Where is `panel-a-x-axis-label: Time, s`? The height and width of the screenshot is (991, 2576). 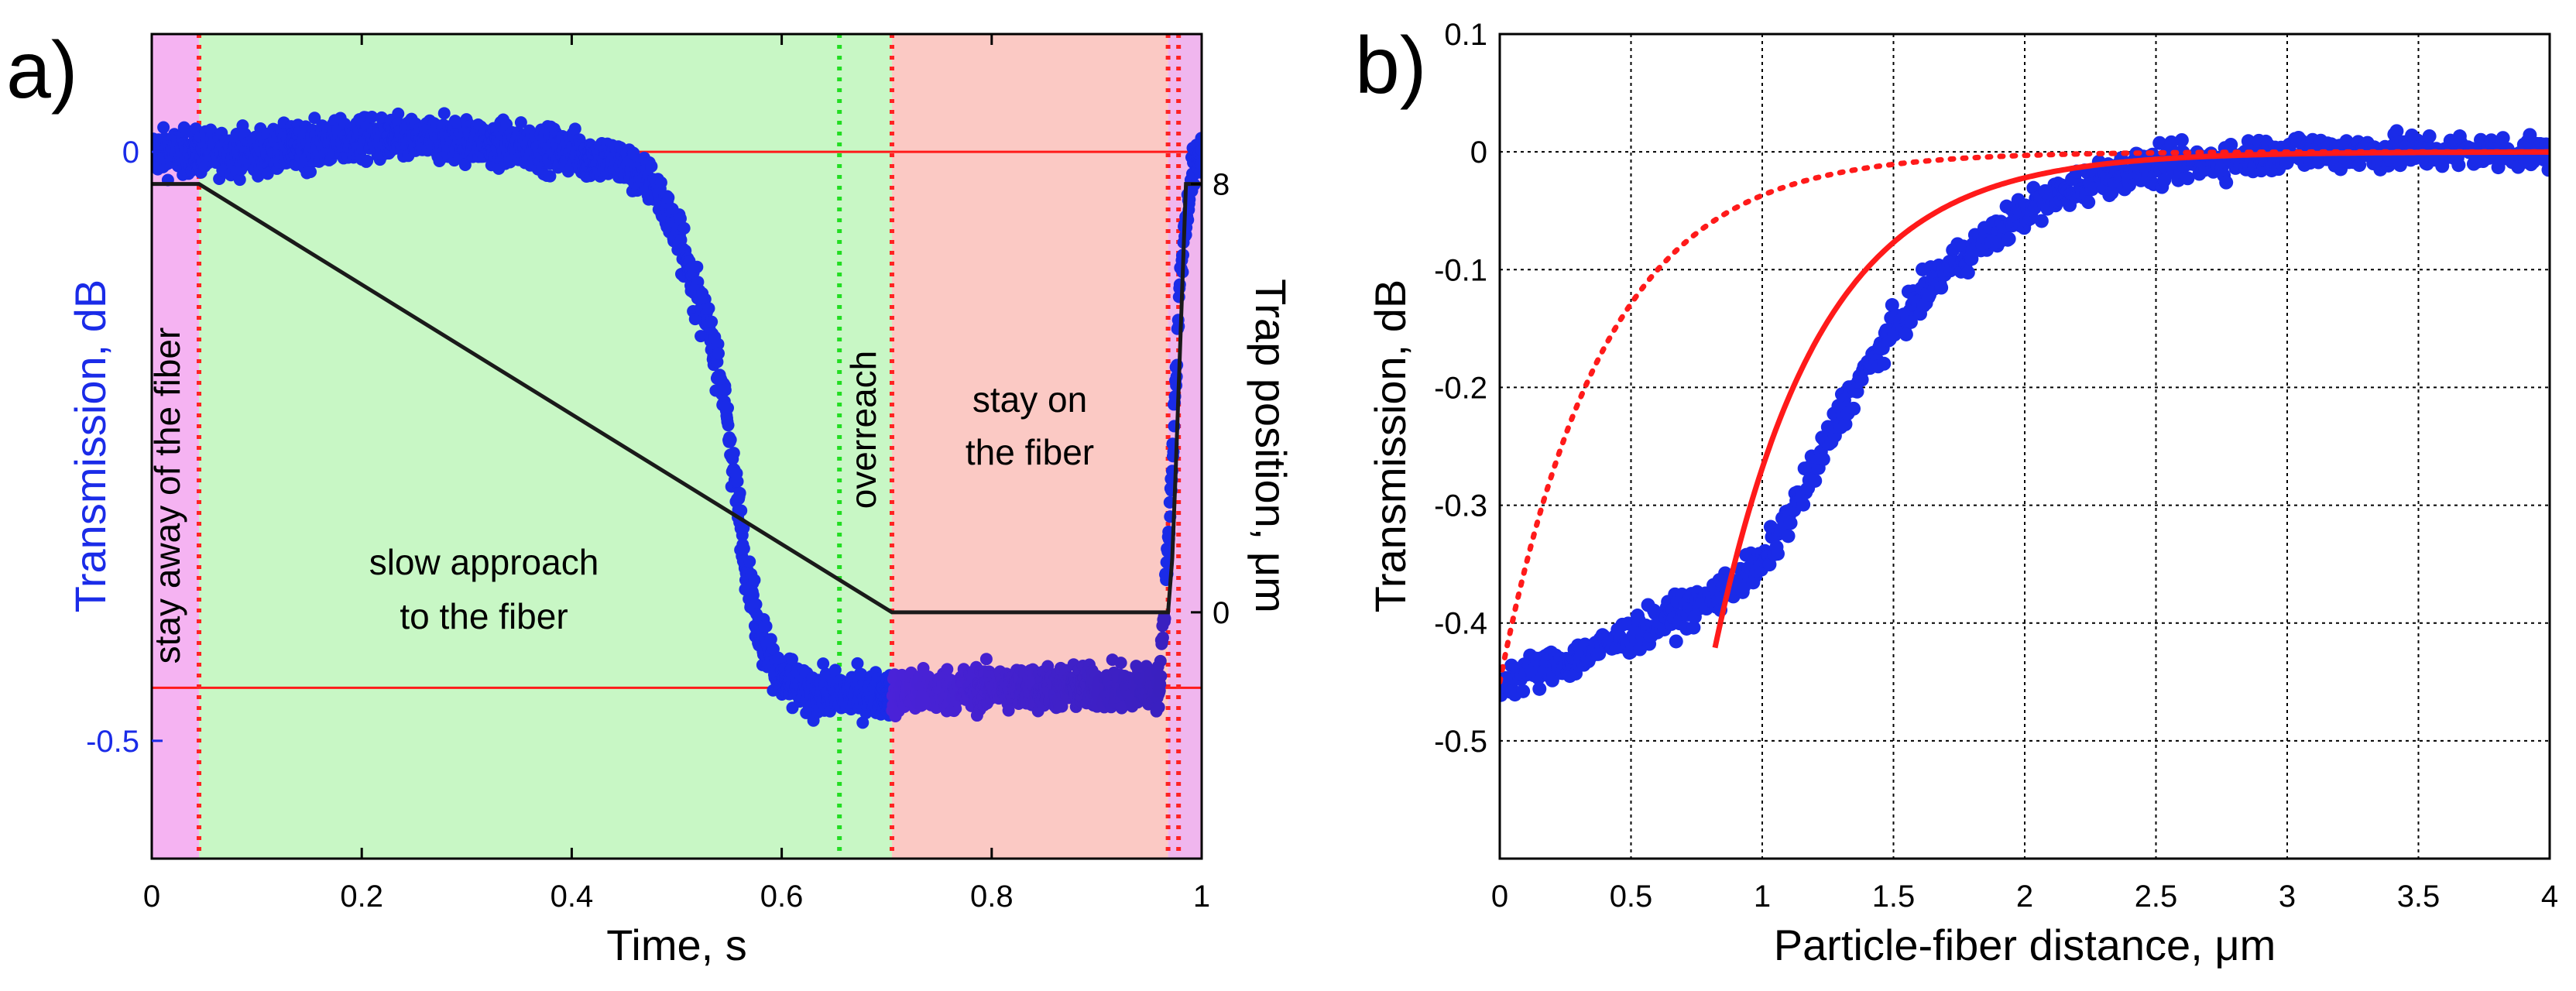 panel-a-x-axis-label: Time, s is located at coordinates (676, 945).